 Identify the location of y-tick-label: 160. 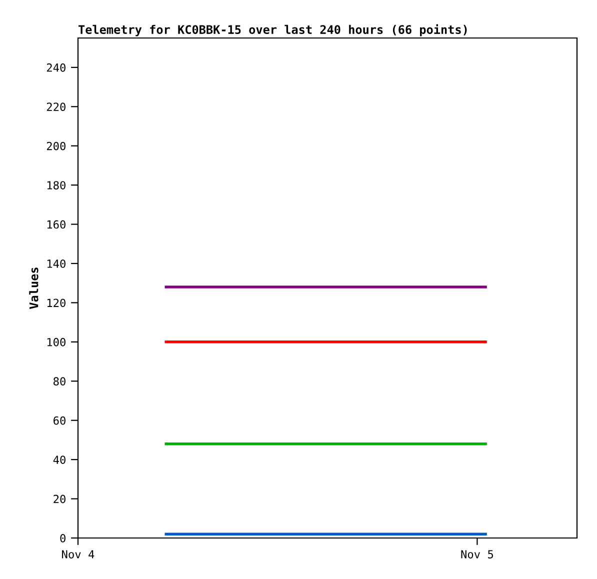
(56, 224).